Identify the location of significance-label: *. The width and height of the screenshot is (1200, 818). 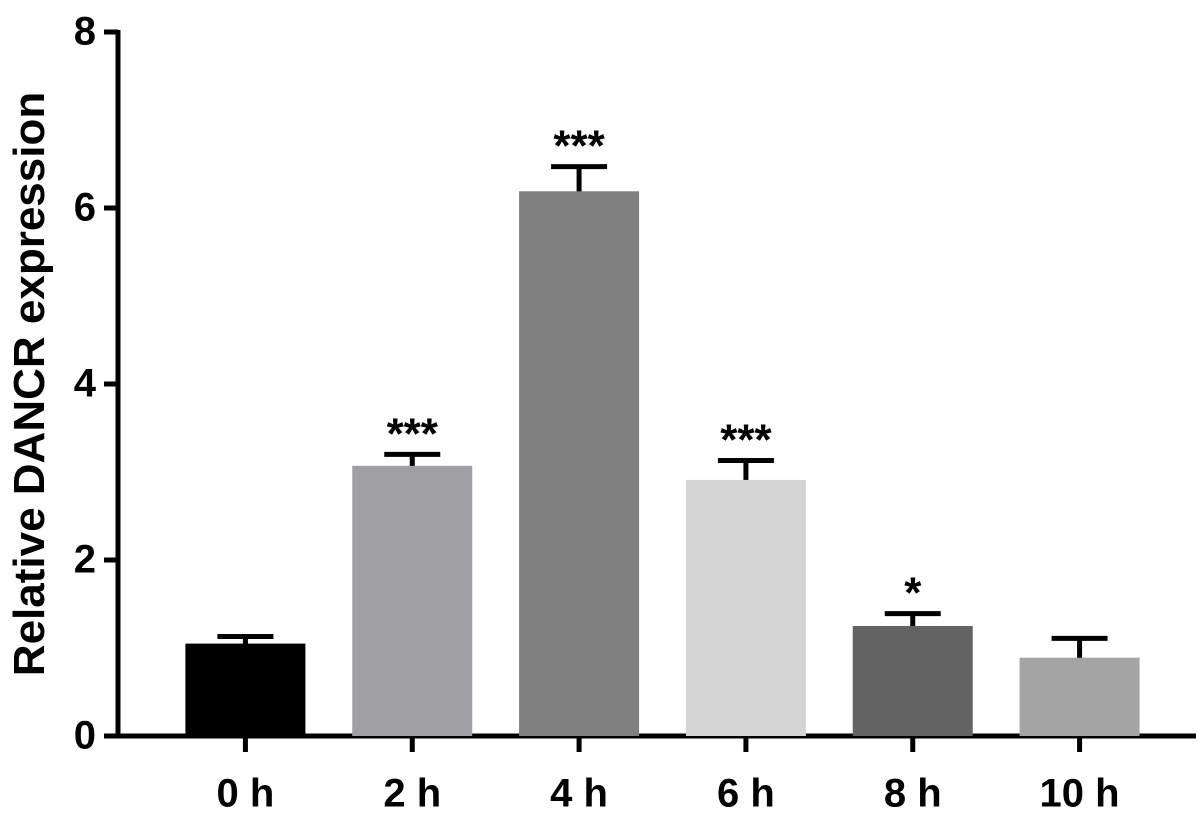
(913, 593).